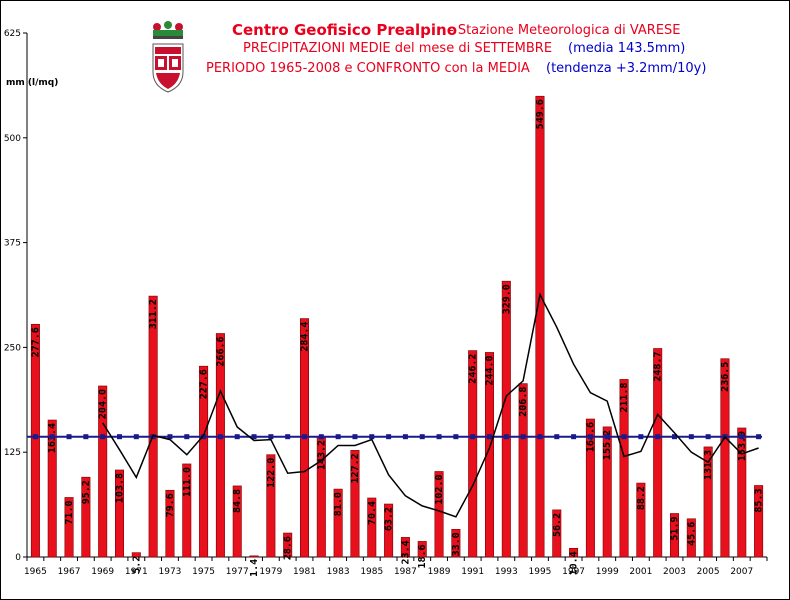 The width and height of the screenshot is (790, 600). Describe the element at coordinates (742, 492) in the screenshot. I see `bar-2007` at that location.